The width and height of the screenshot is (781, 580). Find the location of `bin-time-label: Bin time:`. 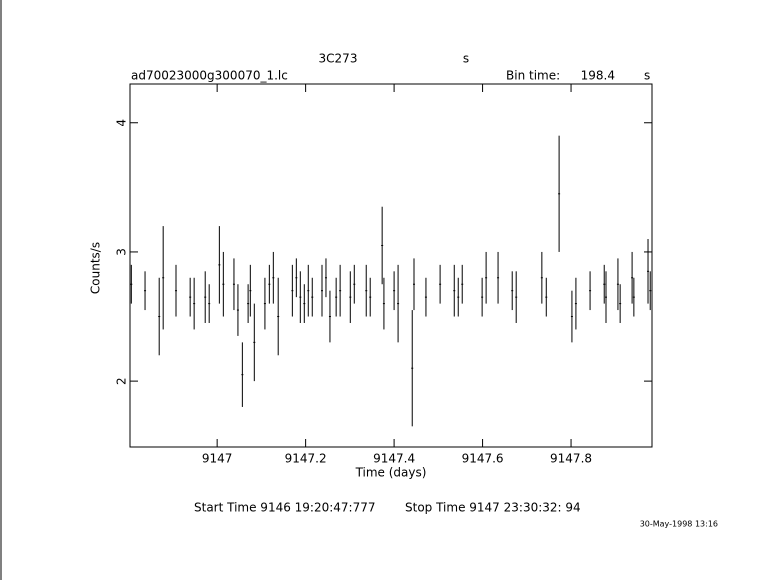

bin-time-label: Bin time: is located at coordinates (533, 76).